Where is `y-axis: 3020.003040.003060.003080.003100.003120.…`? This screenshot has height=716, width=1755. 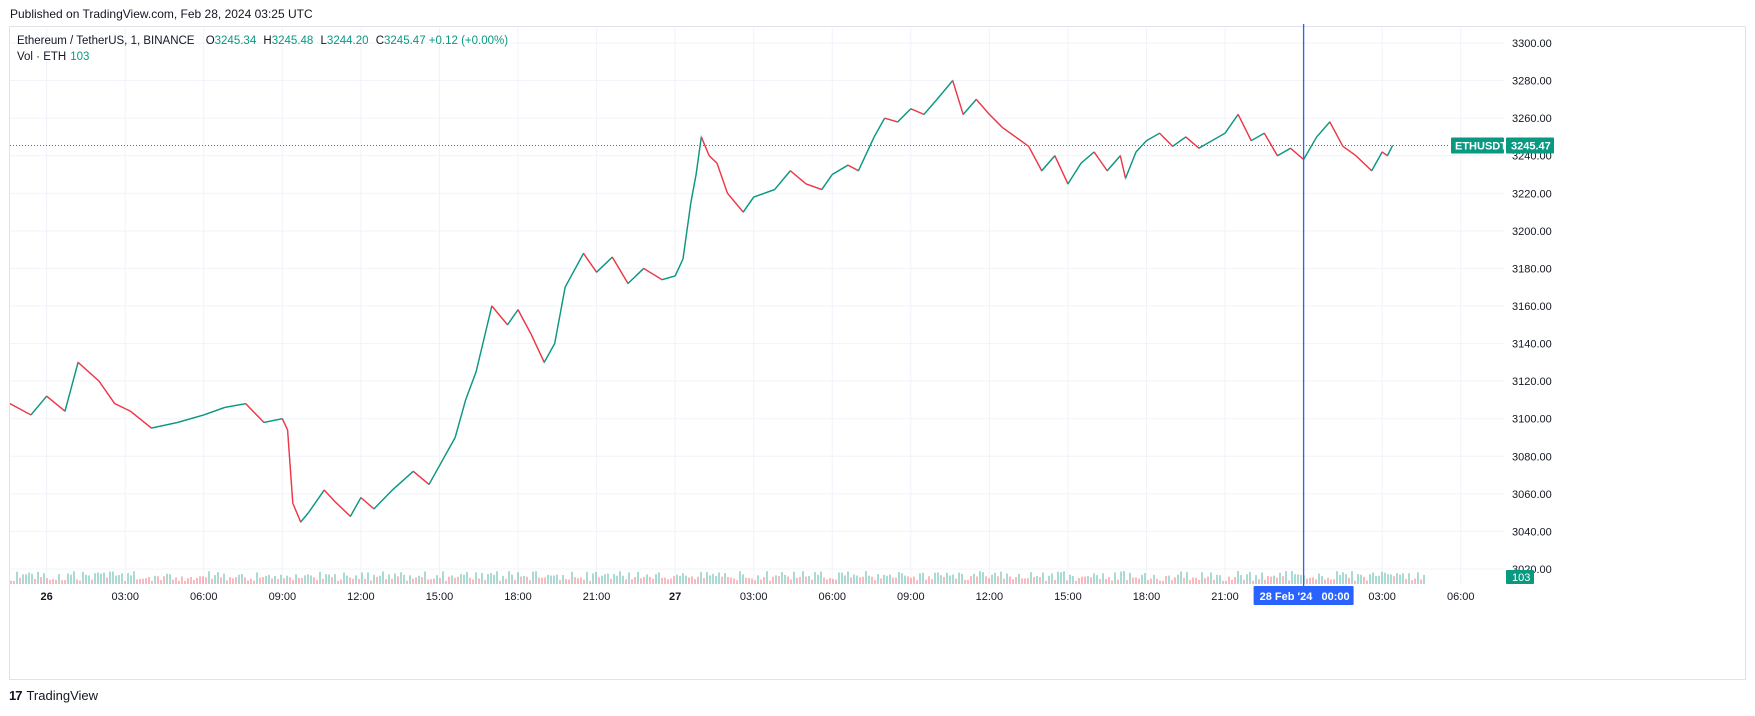 y-axis: 3020.003040.003060.003080.003100.003120.… is located at coordinates (1532, 307).